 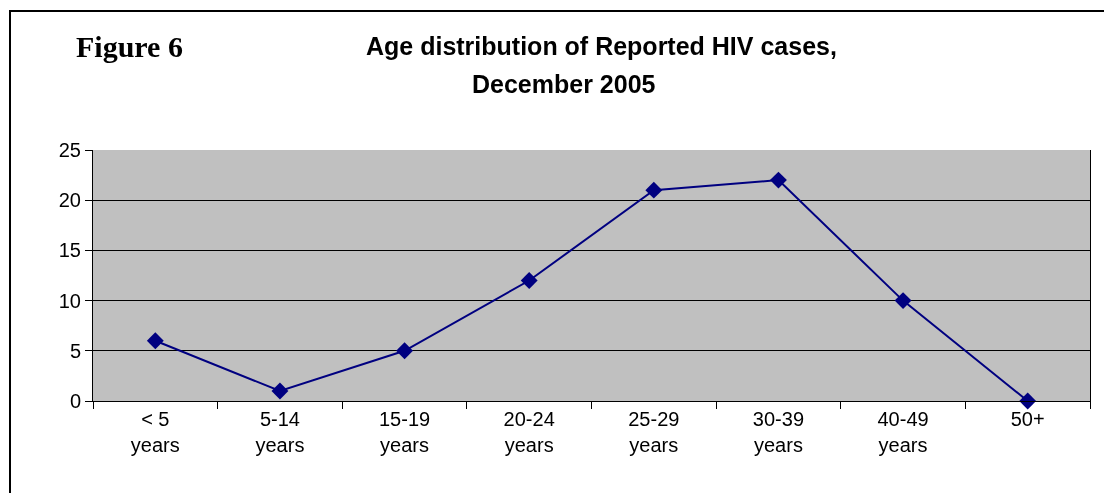 I want to click on y-tick-label: 25, so click(x=69, y=150).